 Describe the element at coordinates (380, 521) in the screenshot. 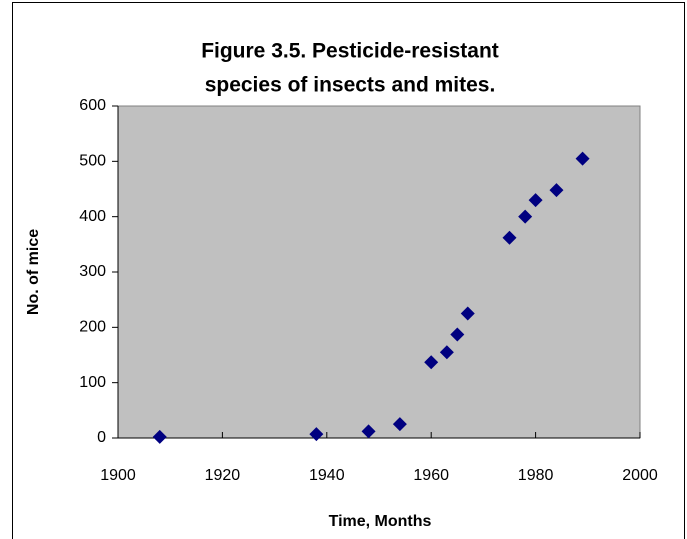

I see `x-axis-label: Time, Months` at that location.